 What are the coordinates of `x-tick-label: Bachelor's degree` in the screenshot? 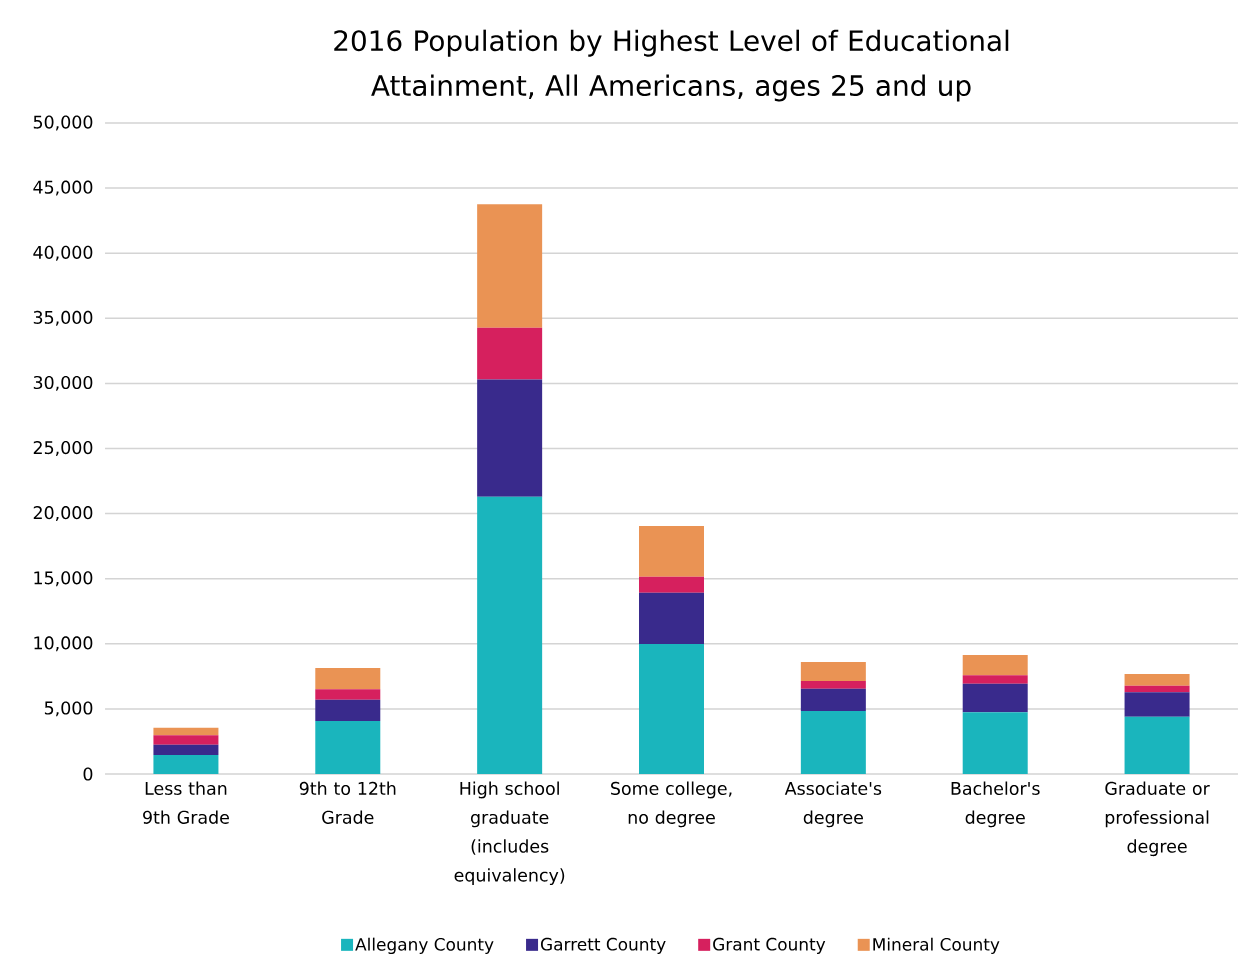 It's located at (995, 804).